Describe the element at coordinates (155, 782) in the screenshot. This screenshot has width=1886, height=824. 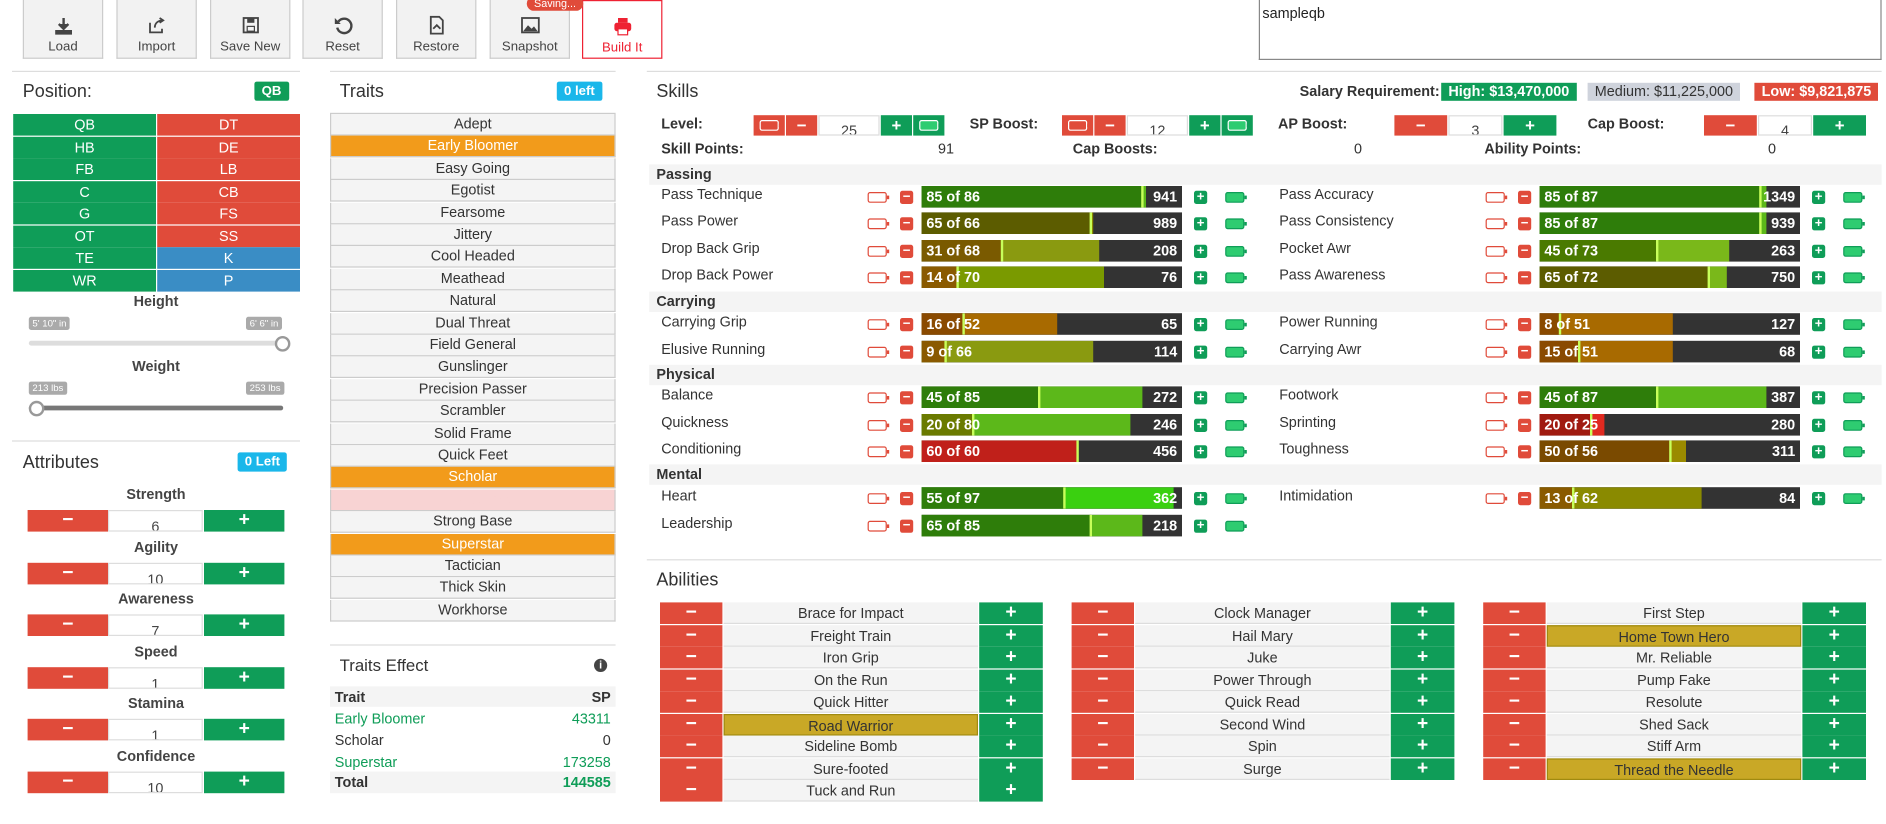
I see `attribute-value-confidence: 10` at that location.